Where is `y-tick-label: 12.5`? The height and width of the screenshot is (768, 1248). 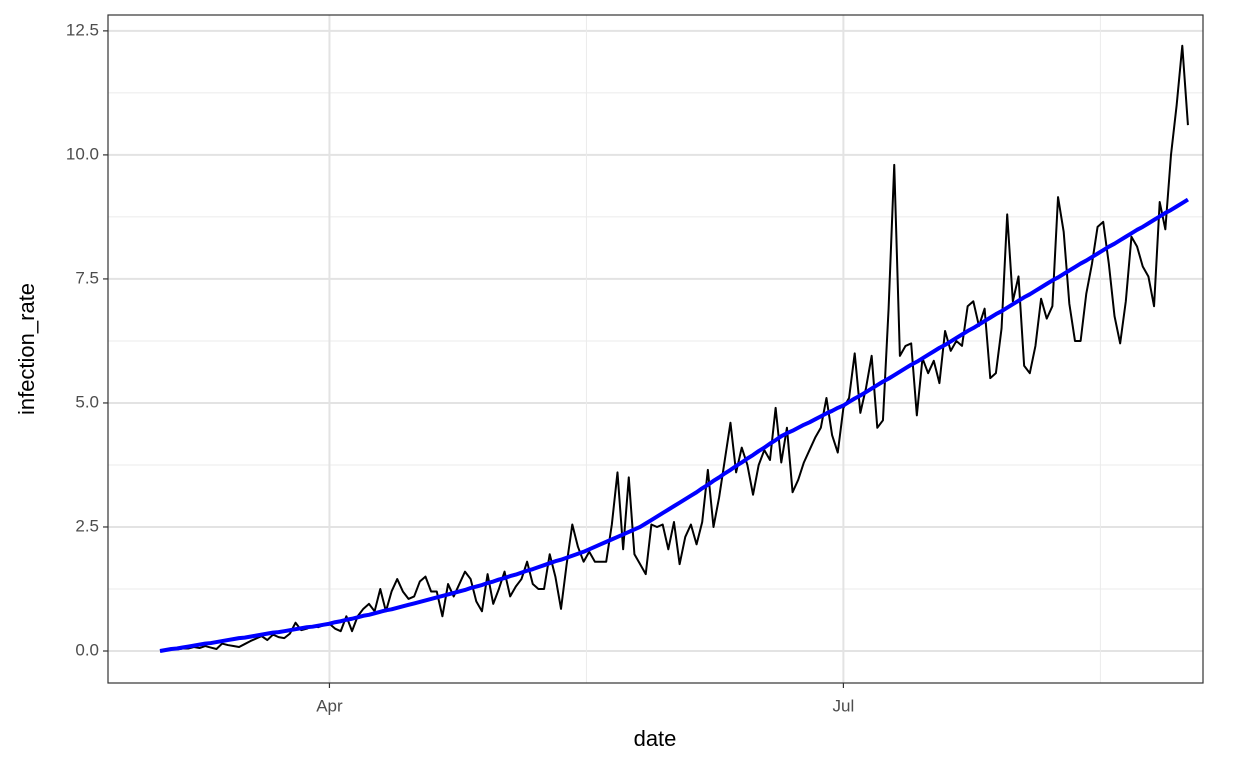
y-tick-label: 12.5 is located at coordinates (82, 29).